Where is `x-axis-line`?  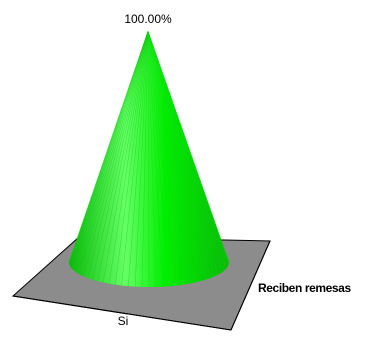
x-axis-line is located at coordinates (122, 313).